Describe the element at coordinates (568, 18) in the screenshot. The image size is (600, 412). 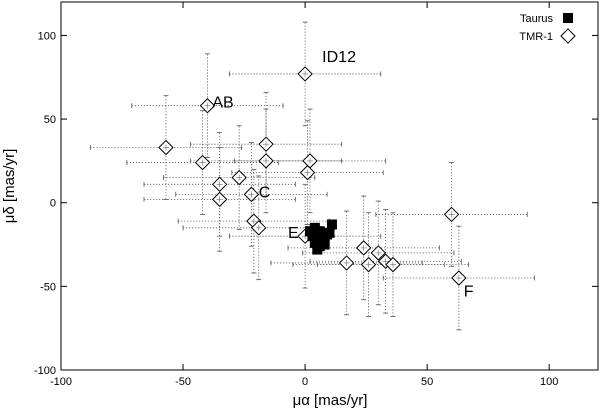
I see `legend-taurus-marker` at that location.